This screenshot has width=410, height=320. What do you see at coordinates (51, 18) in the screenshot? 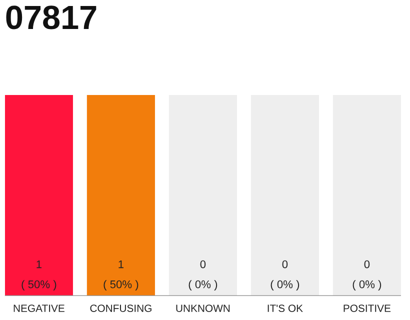
I see `chart-title: 07817` at bounding box center [51, 18].